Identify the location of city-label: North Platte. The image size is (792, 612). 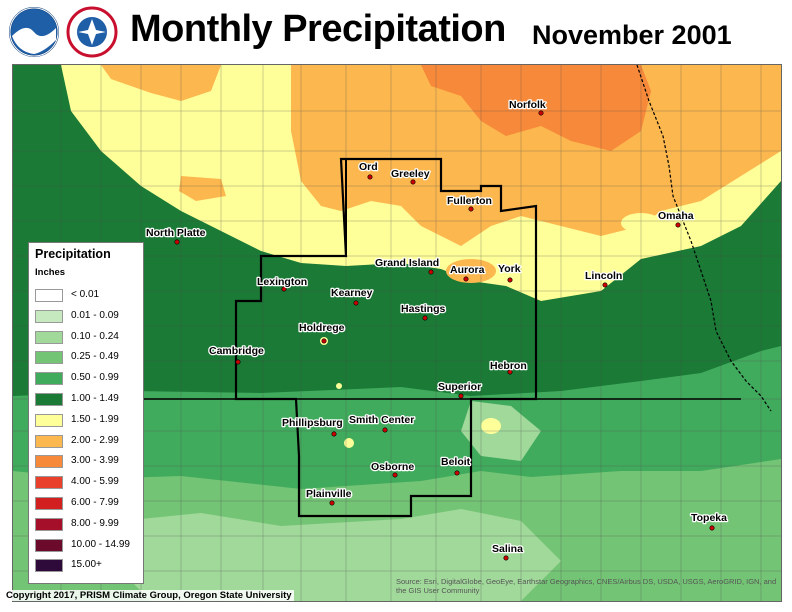
(176, 233).